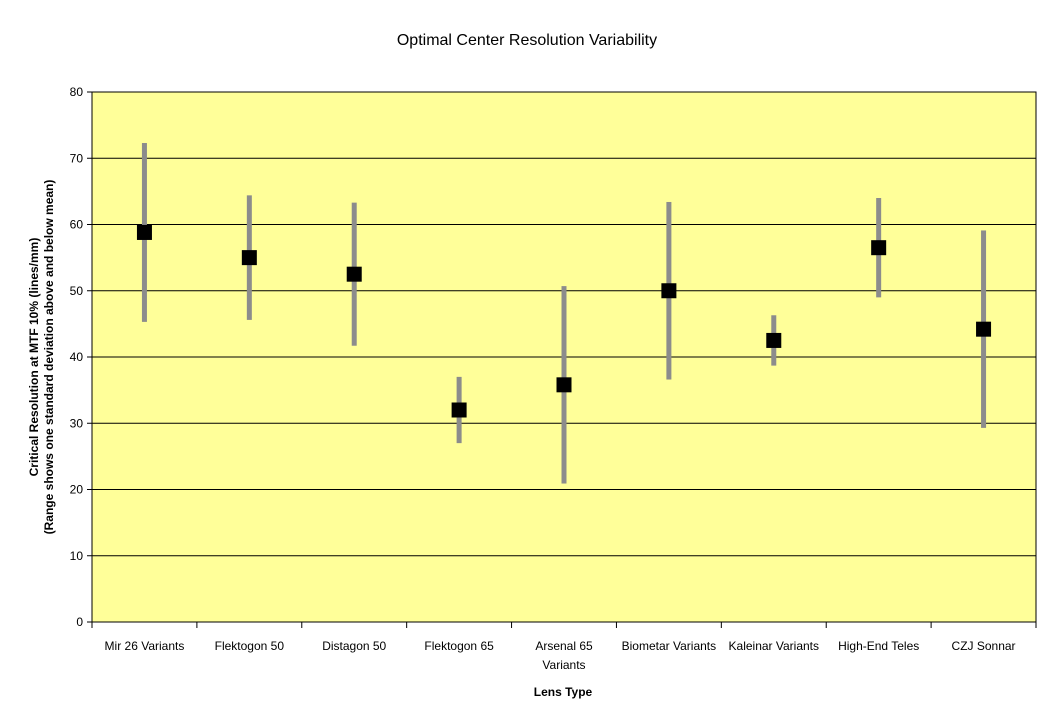 The width and height of the screenshot is (1053, 722). Describe the element at coordinates (145, 646) in the screenshot. I see `x-tick-label: Mir 26 Variants` at that location.